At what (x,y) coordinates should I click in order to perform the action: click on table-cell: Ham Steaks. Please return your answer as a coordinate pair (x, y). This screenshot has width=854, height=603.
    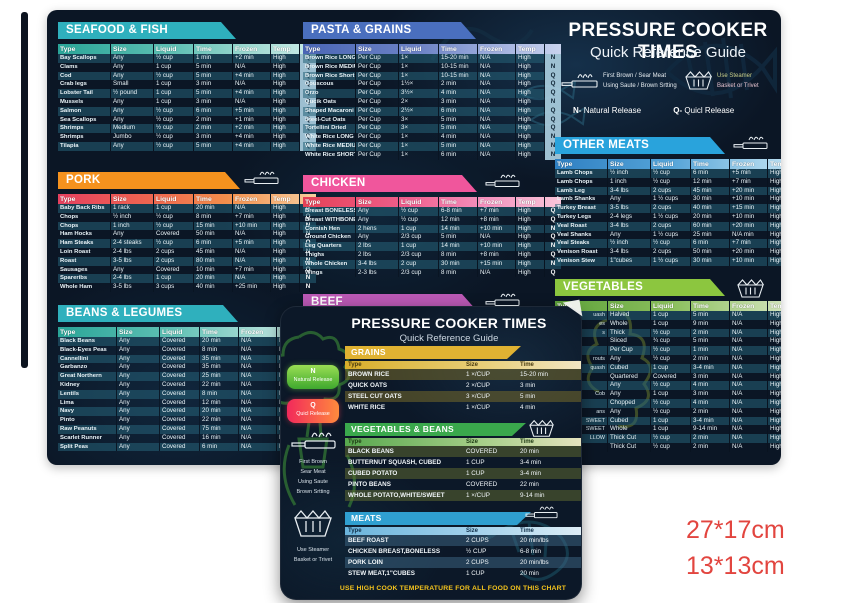
    Looking at the image, I should click on (84, 243).